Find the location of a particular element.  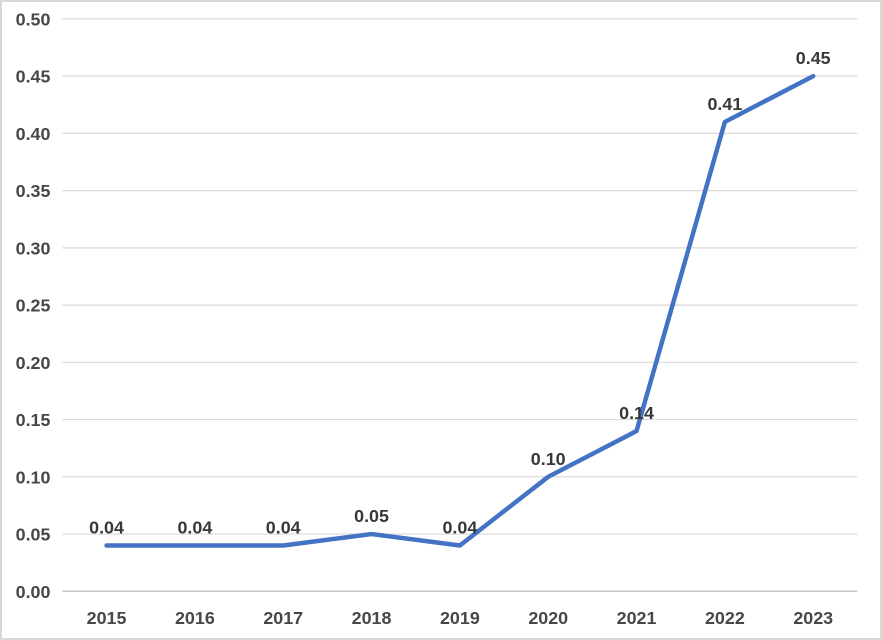

x-tick-label: 2018 is located at coordinates (372, 618).